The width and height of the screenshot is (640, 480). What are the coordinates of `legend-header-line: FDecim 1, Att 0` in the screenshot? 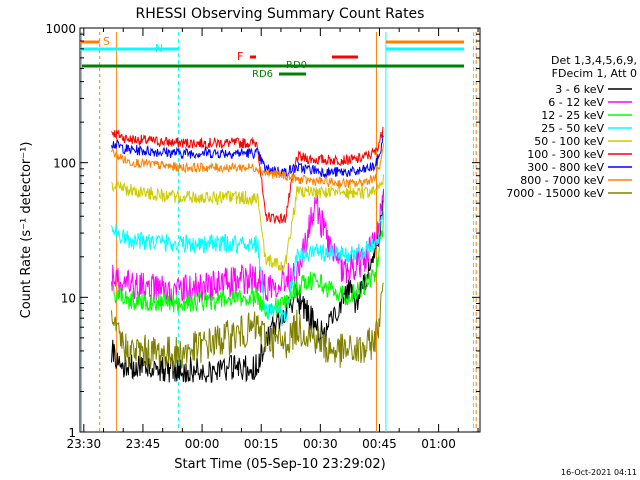 It's located at (594, 73).